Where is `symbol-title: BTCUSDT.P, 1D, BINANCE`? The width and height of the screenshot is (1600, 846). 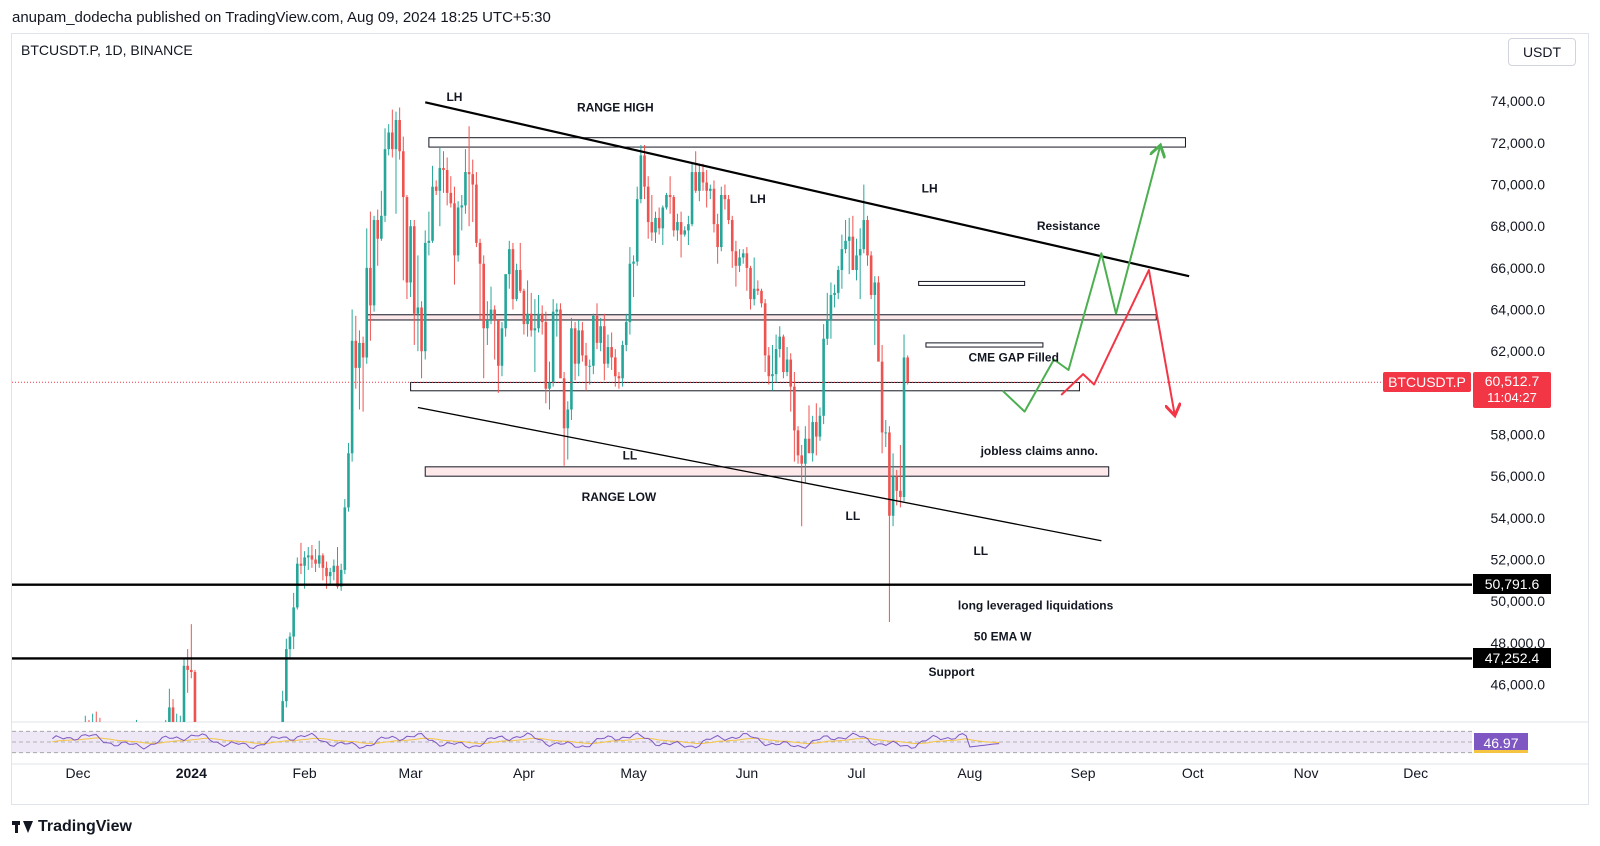 symbol-title: BTCUSDT.P, 1D, BINANCE is located at coordinates (107, 50).